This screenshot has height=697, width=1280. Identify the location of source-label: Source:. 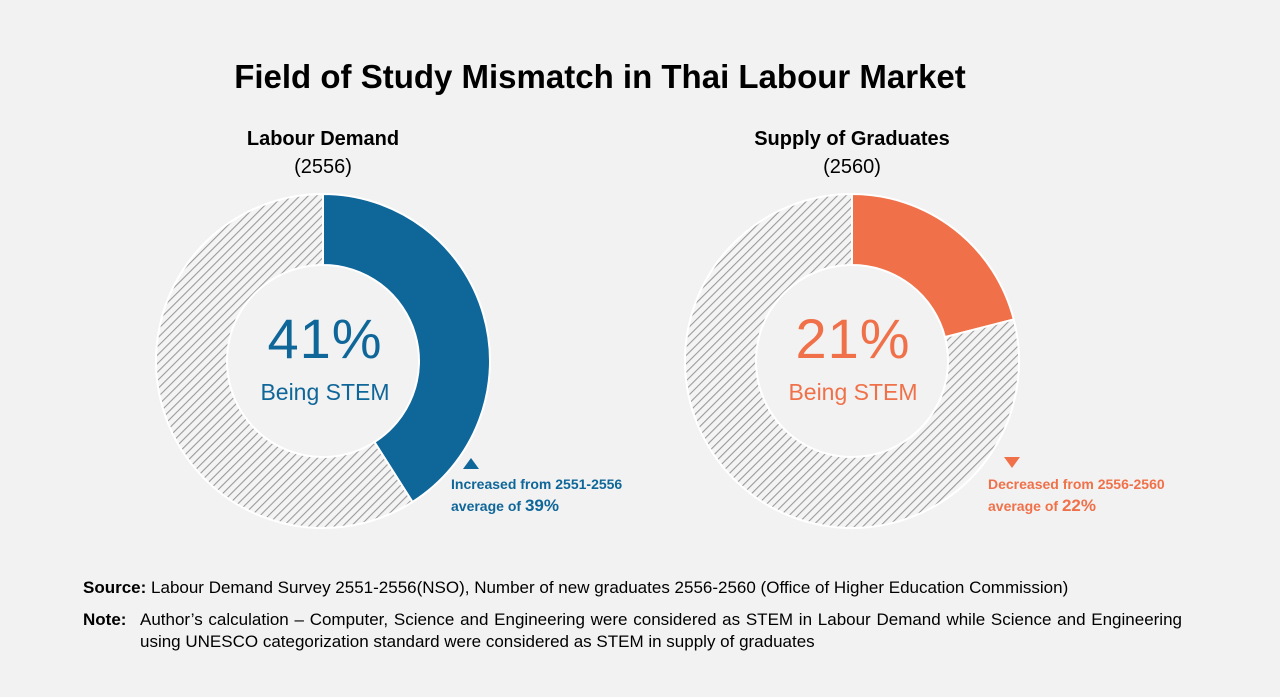
(115, 587).